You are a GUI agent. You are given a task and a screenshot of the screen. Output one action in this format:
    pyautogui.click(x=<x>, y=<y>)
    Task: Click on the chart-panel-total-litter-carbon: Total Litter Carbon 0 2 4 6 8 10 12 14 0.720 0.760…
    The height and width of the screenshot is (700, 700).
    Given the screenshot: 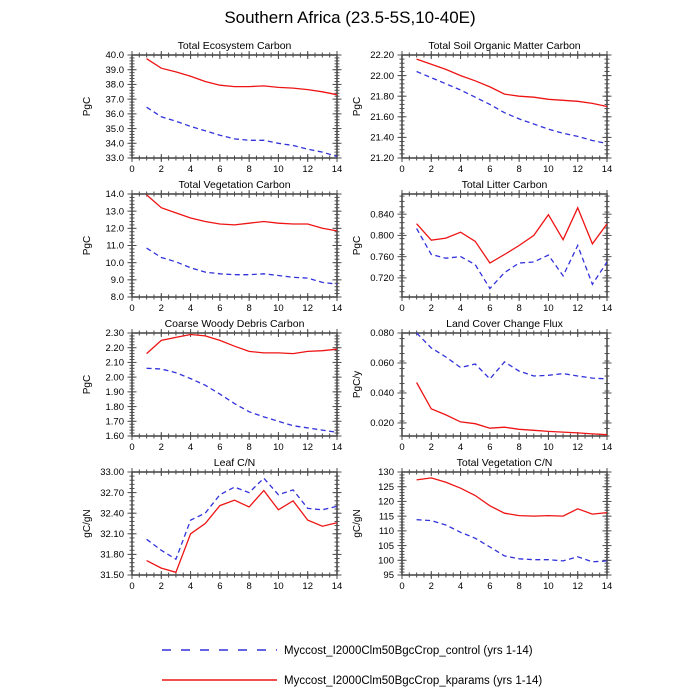 What is the action you would take?
    pyautogui.click(x=525, y=244)
    